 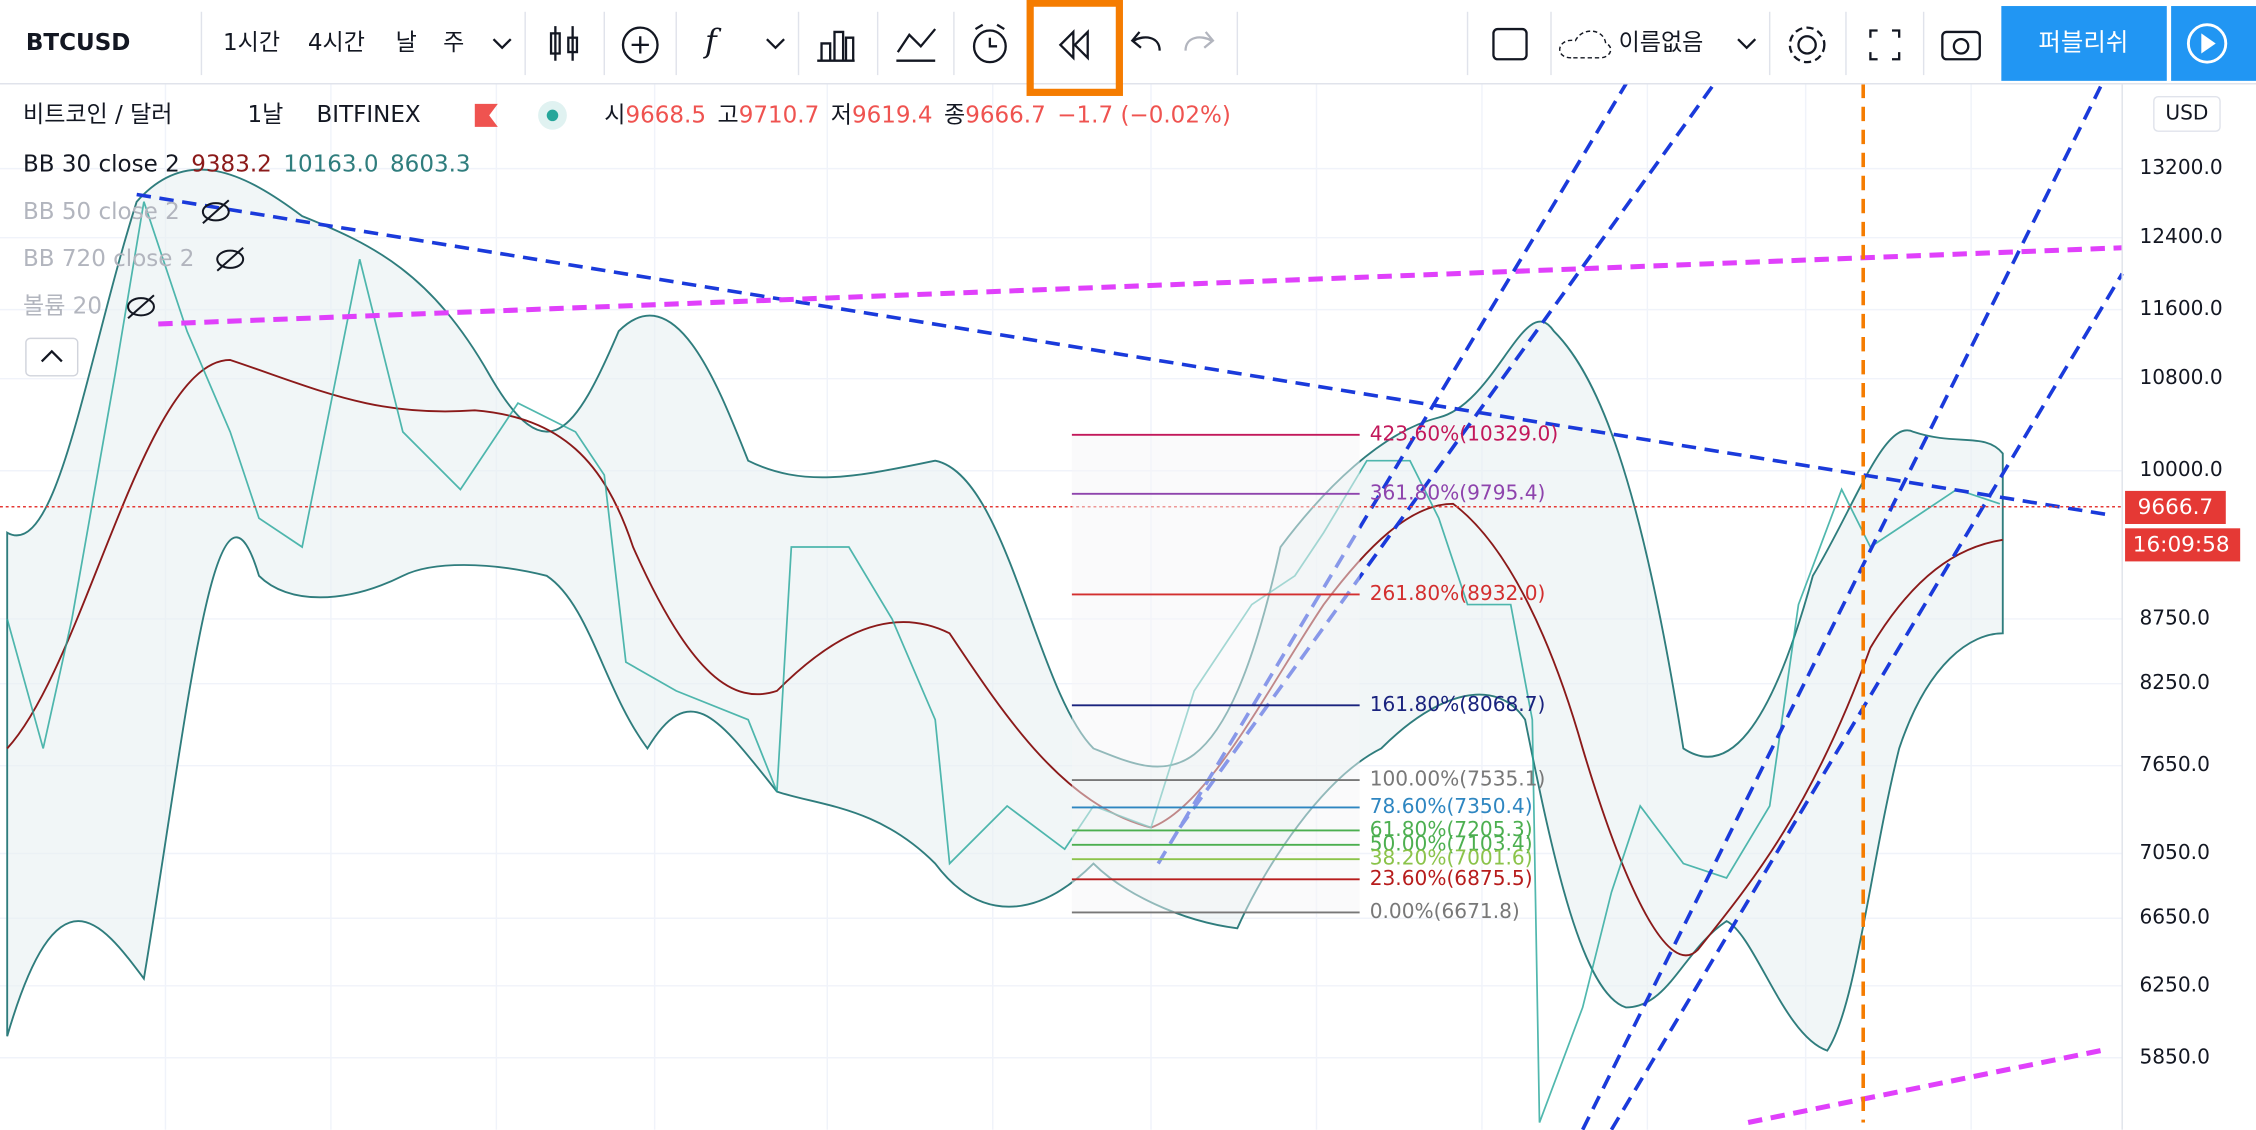 I want to click on change: −1.7 (−0.02%), so click(x=1144, y=115).